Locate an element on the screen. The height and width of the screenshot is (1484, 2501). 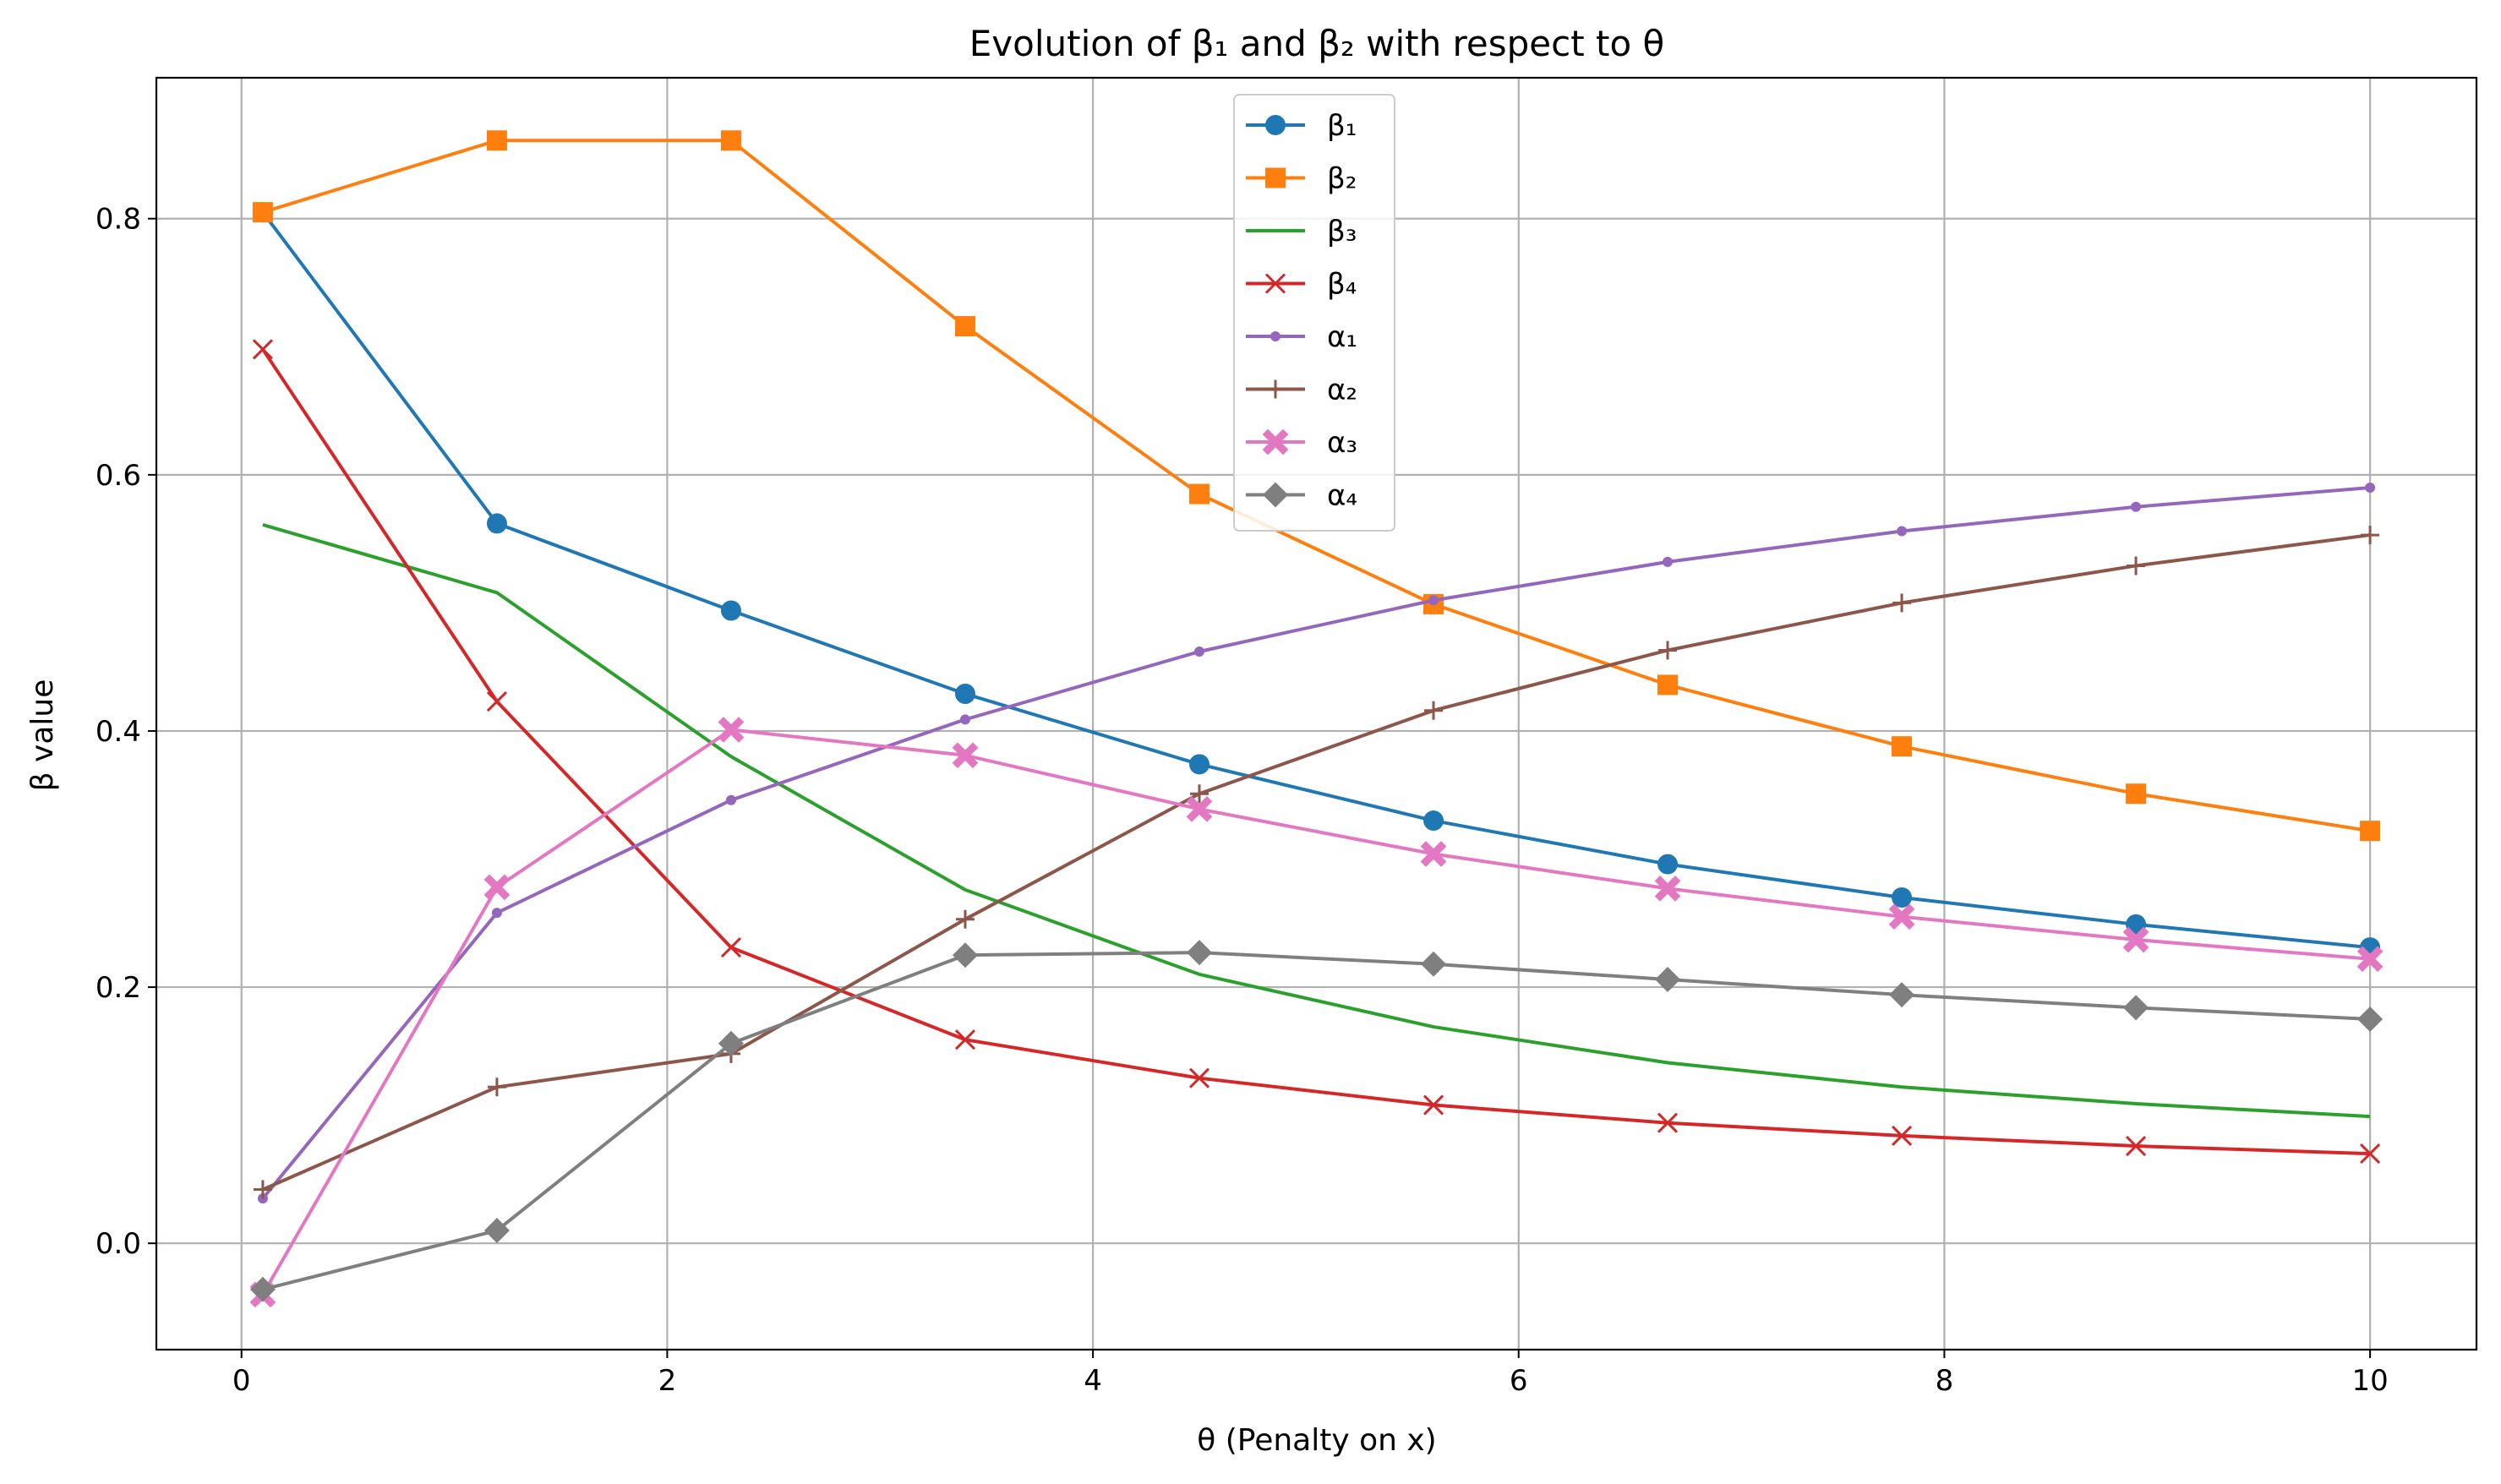
y-tick-label: 0.0 is located at coordinates (119, 1244).